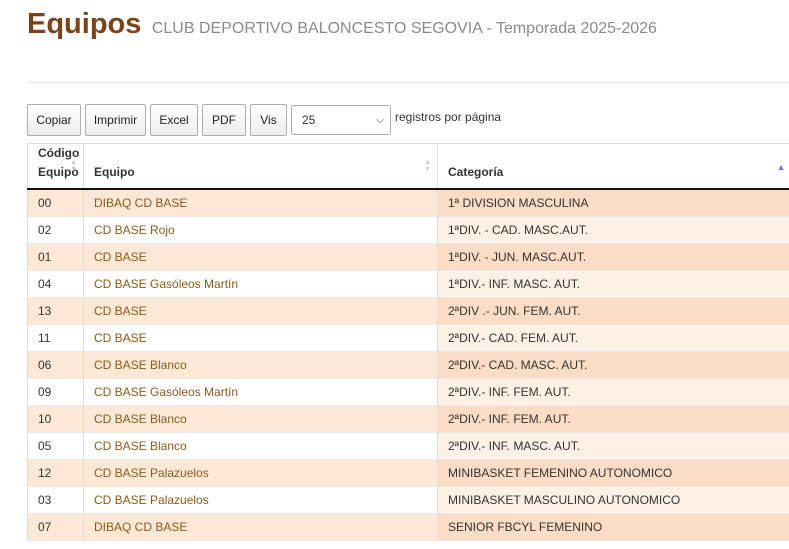 This screenshot has height=549, width=789. I want to click on column-header-team: Equipo ▲ ▼, so click(260, 166).